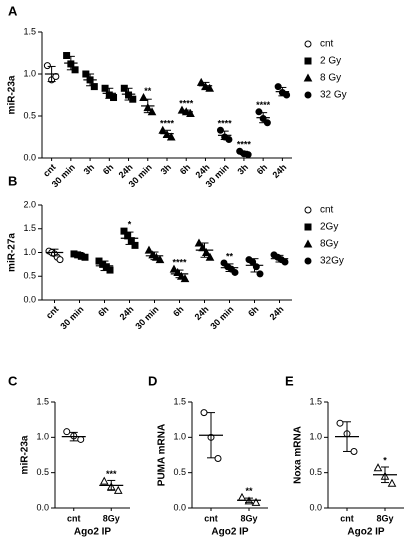 The height and width of the screenshot is (550, 420). What do you see at coordinates (111, 474) in the screenshot?
I see `significance: ***` at bounding box center [111, 474].